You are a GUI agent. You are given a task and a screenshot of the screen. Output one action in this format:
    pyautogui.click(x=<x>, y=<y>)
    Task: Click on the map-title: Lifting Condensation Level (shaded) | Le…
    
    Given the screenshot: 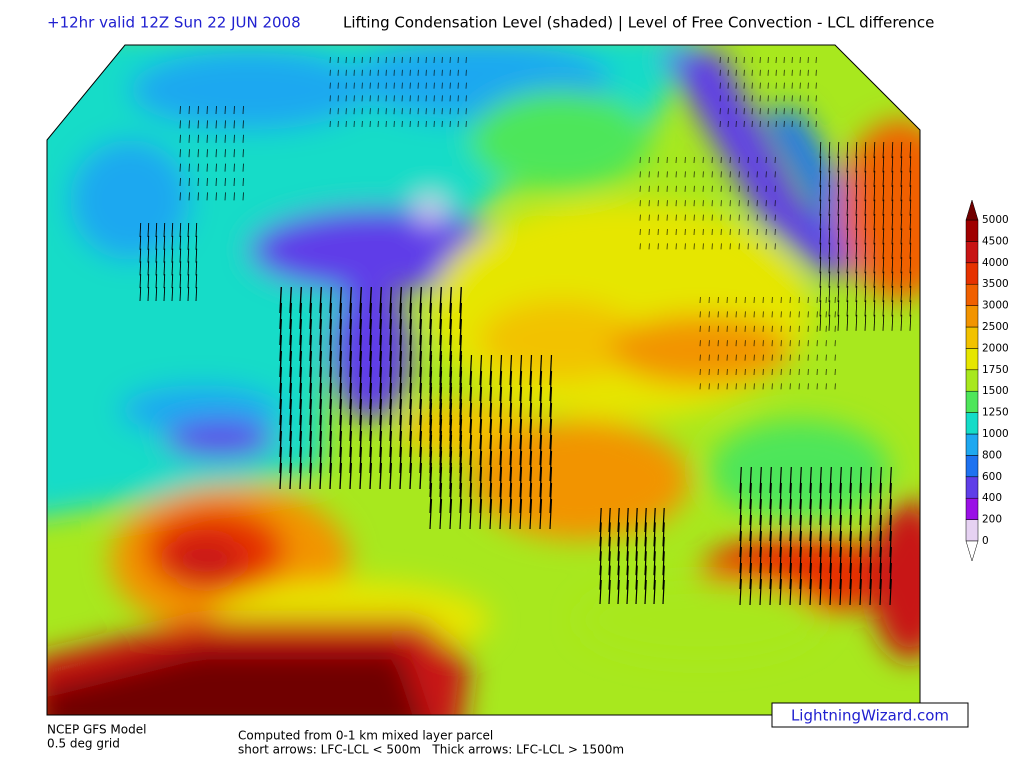 What is the action you would take?
    pyautogui.click(x=638, y=23)
    